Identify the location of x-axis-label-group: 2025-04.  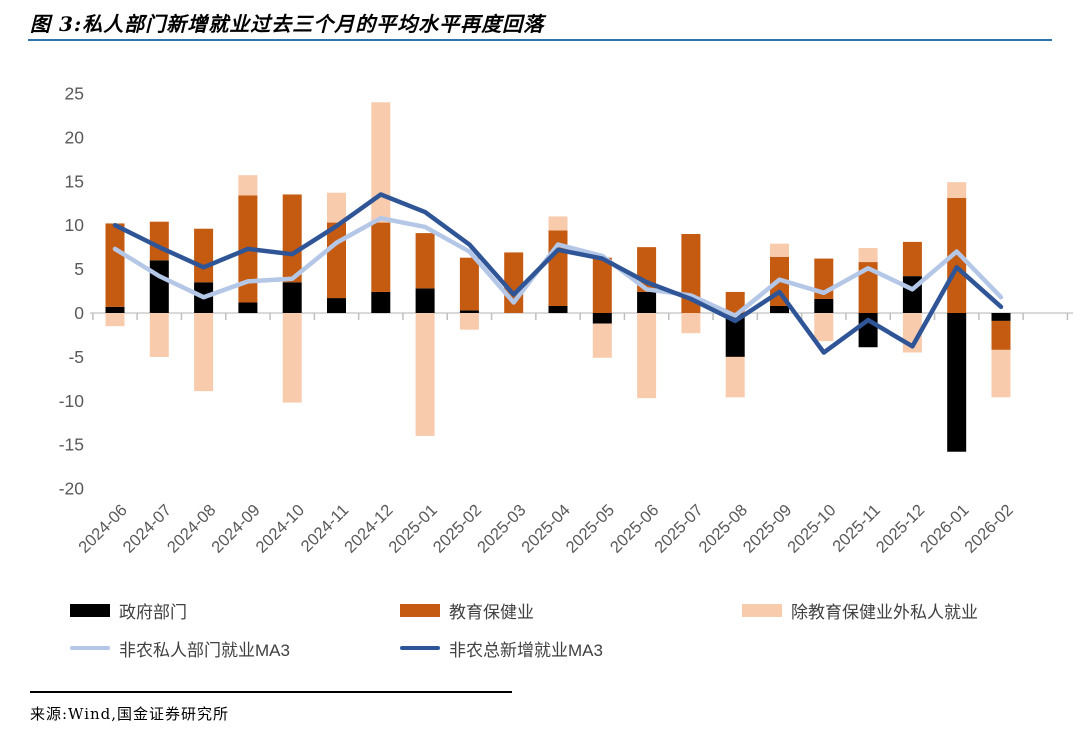
(546, 529).